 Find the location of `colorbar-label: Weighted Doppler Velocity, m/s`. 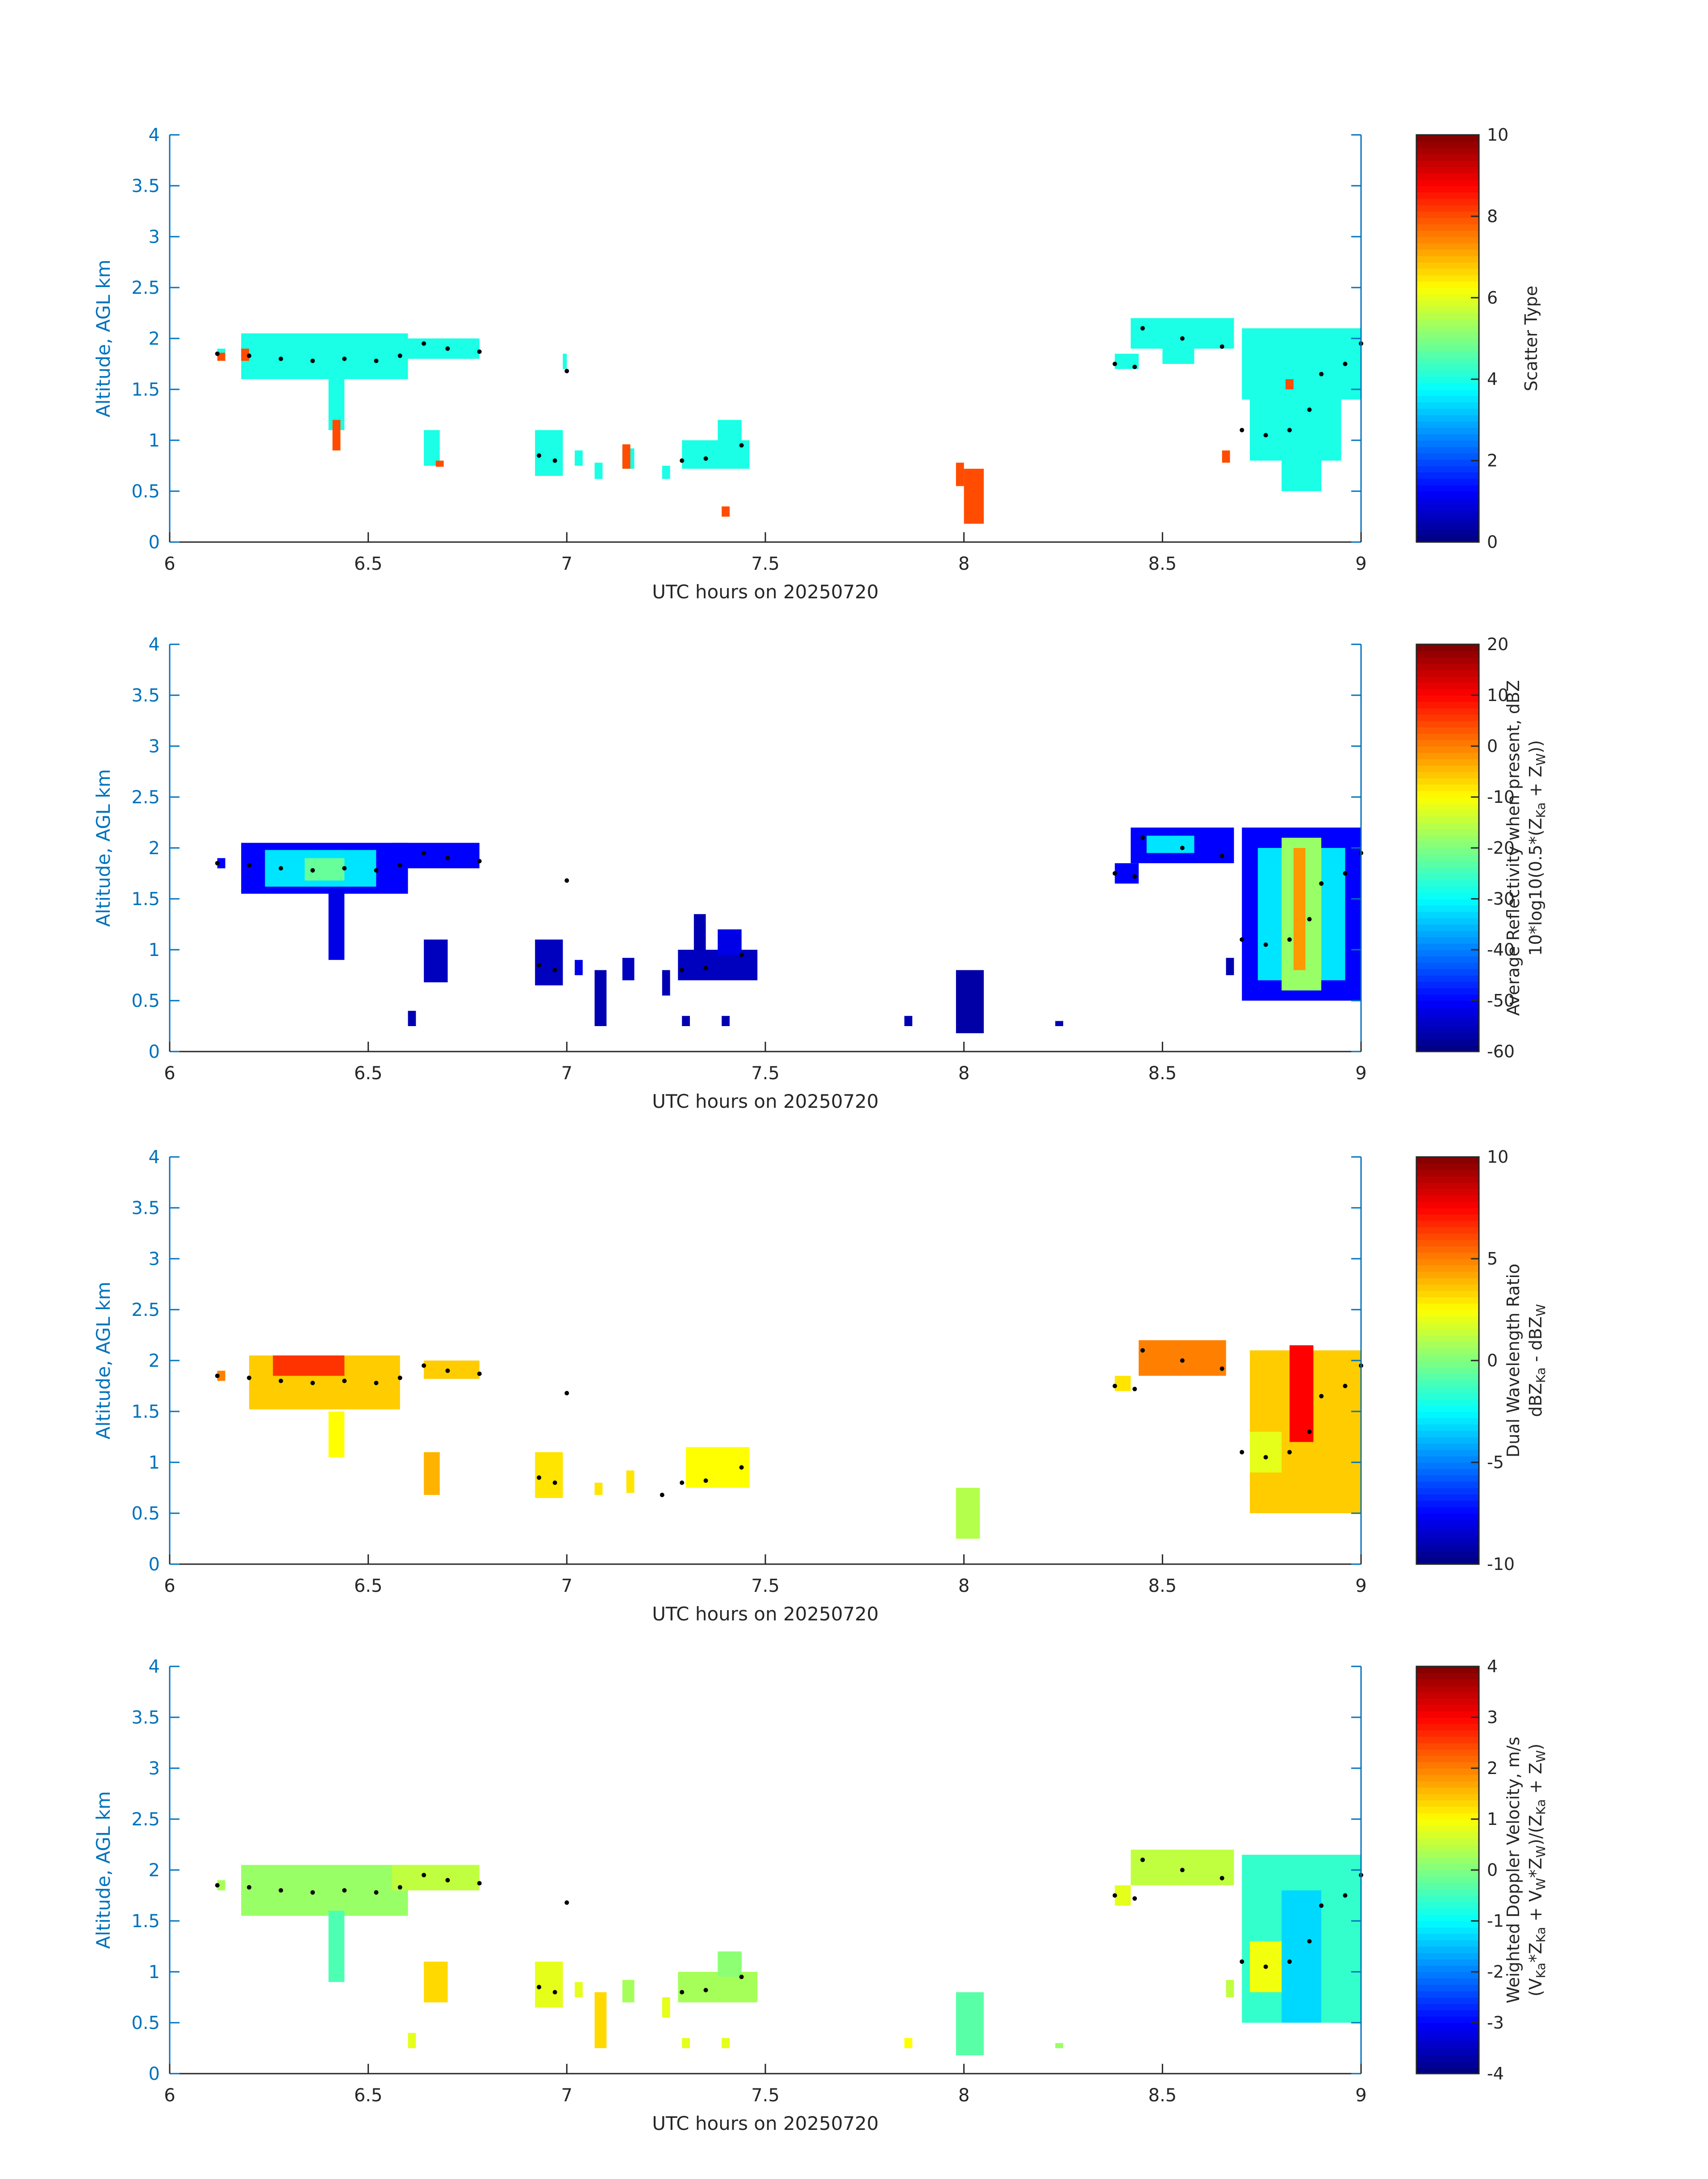

colorbar-label: Weighted Doppler Velocity, m/s is located at coordinates (1513, 1870).